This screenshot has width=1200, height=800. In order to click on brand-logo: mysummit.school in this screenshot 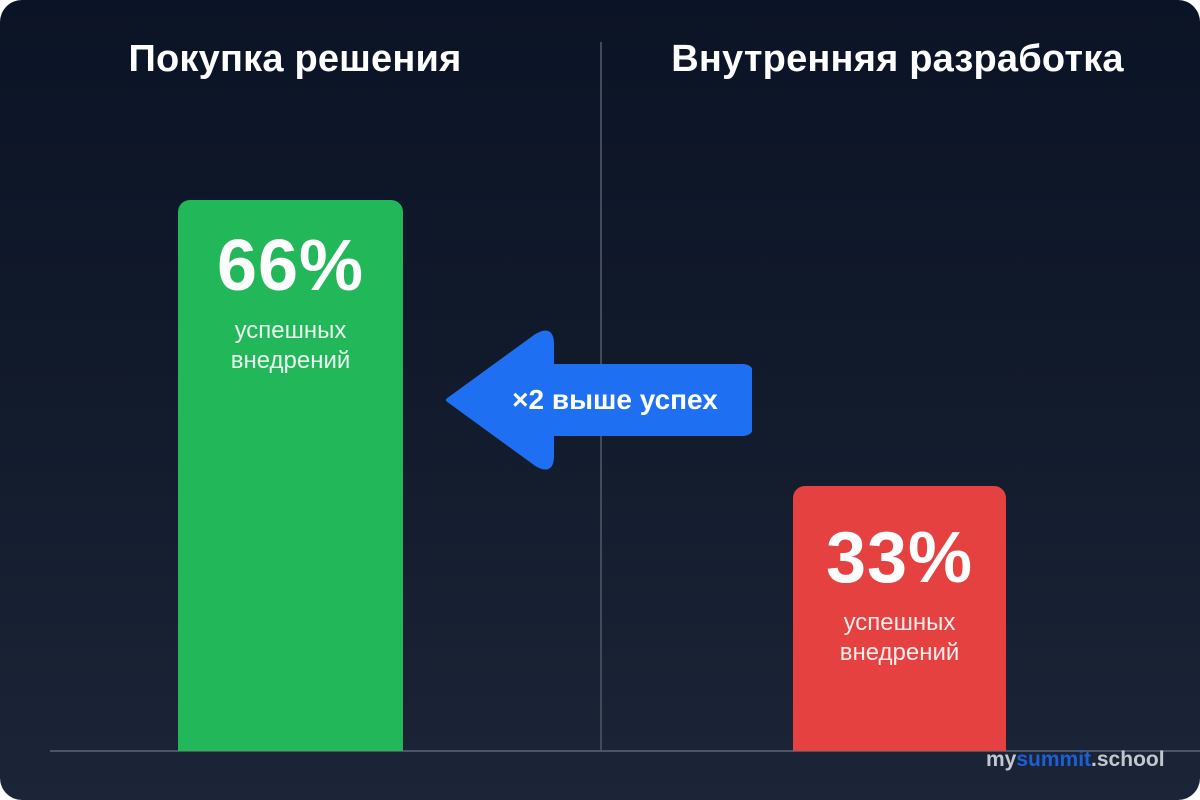, I will do `click(1075, 760)`.